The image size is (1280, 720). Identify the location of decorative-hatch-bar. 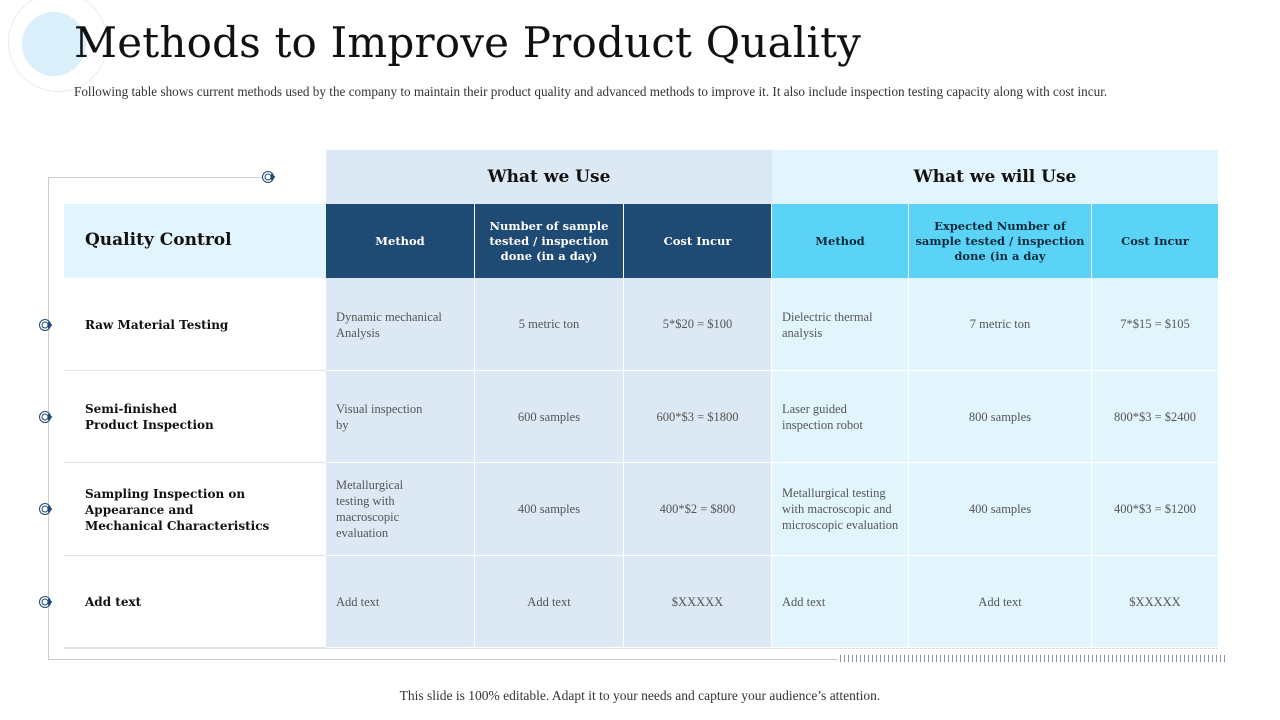
(1034, 658).